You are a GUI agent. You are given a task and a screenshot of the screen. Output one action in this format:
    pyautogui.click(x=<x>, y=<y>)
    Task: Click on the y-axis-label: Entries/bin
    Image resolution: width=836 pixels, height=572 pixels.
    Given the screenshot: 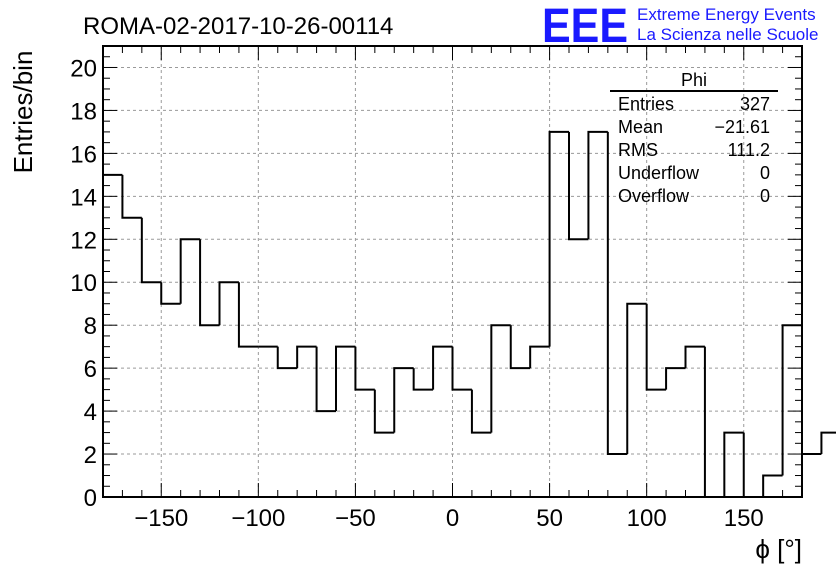 What is the action you would take?
    pyautogui.click(x=23, y=112)
    